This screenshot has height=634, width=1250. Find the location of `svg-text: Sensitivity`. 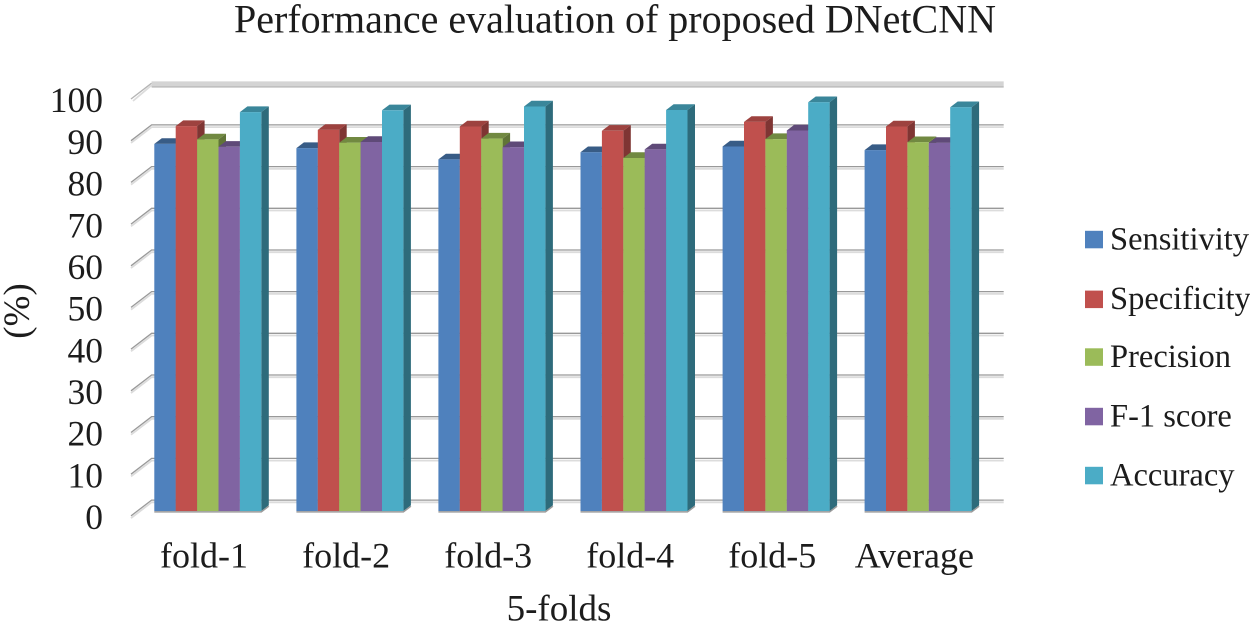

svg-text: Sensitivity is located at coordinates (1180, 239).